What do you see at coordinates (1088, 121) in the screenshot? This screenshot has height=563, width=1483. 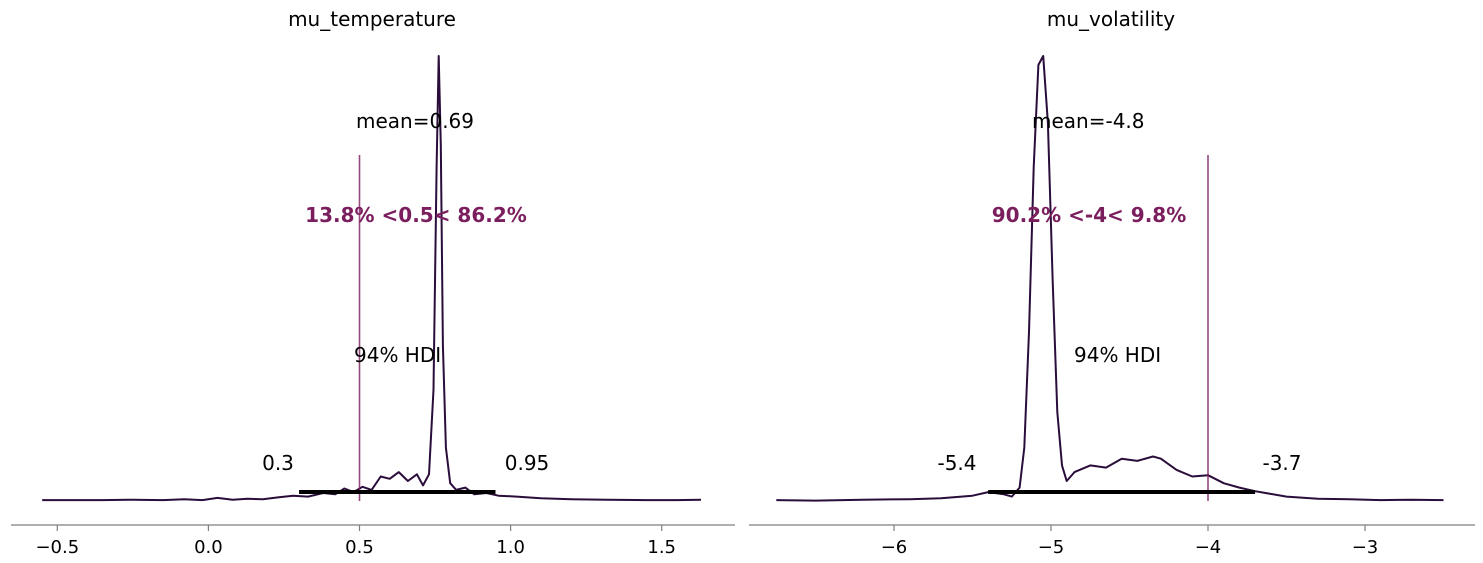 I see `mean-label: mean=-4.8` at bounding box center [1088, 121].